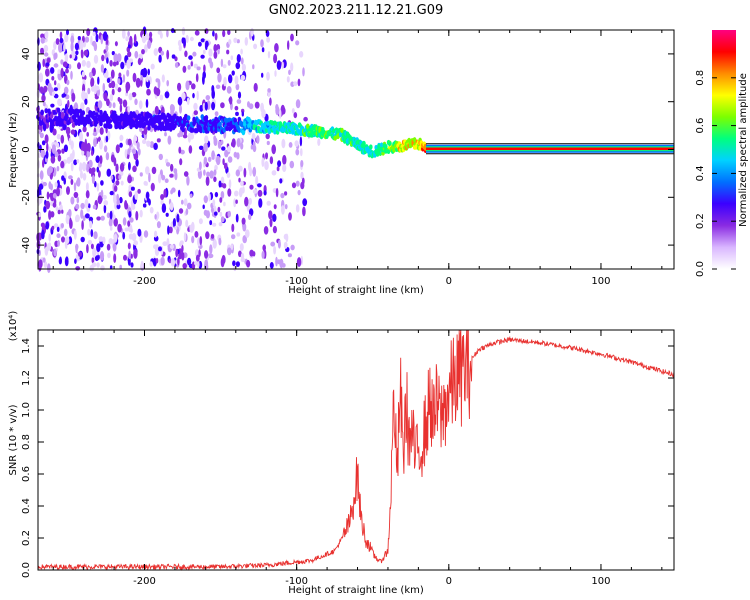  What do you see at coordinates (700, 126) in the screenshot?
I see `colorbar-tick-label: 0.6` at bounding box center [700, 126].